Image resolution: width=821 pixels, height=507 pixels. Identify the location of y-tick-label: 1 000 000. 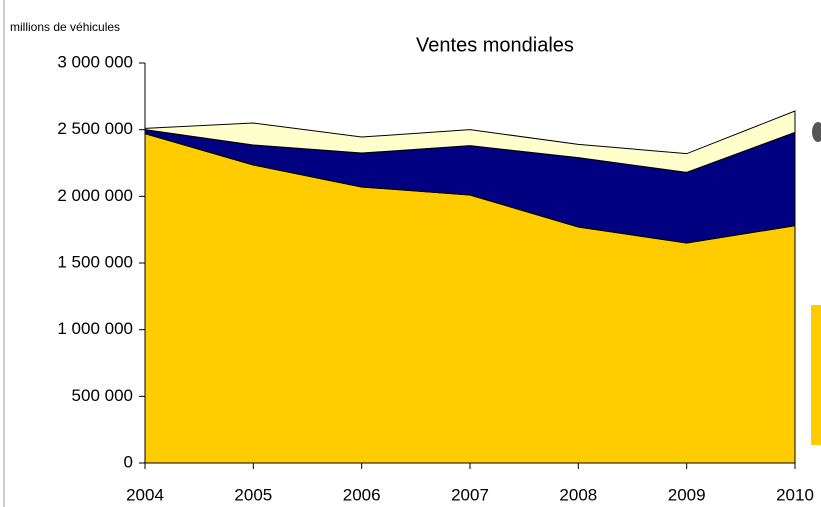
(95, 328).